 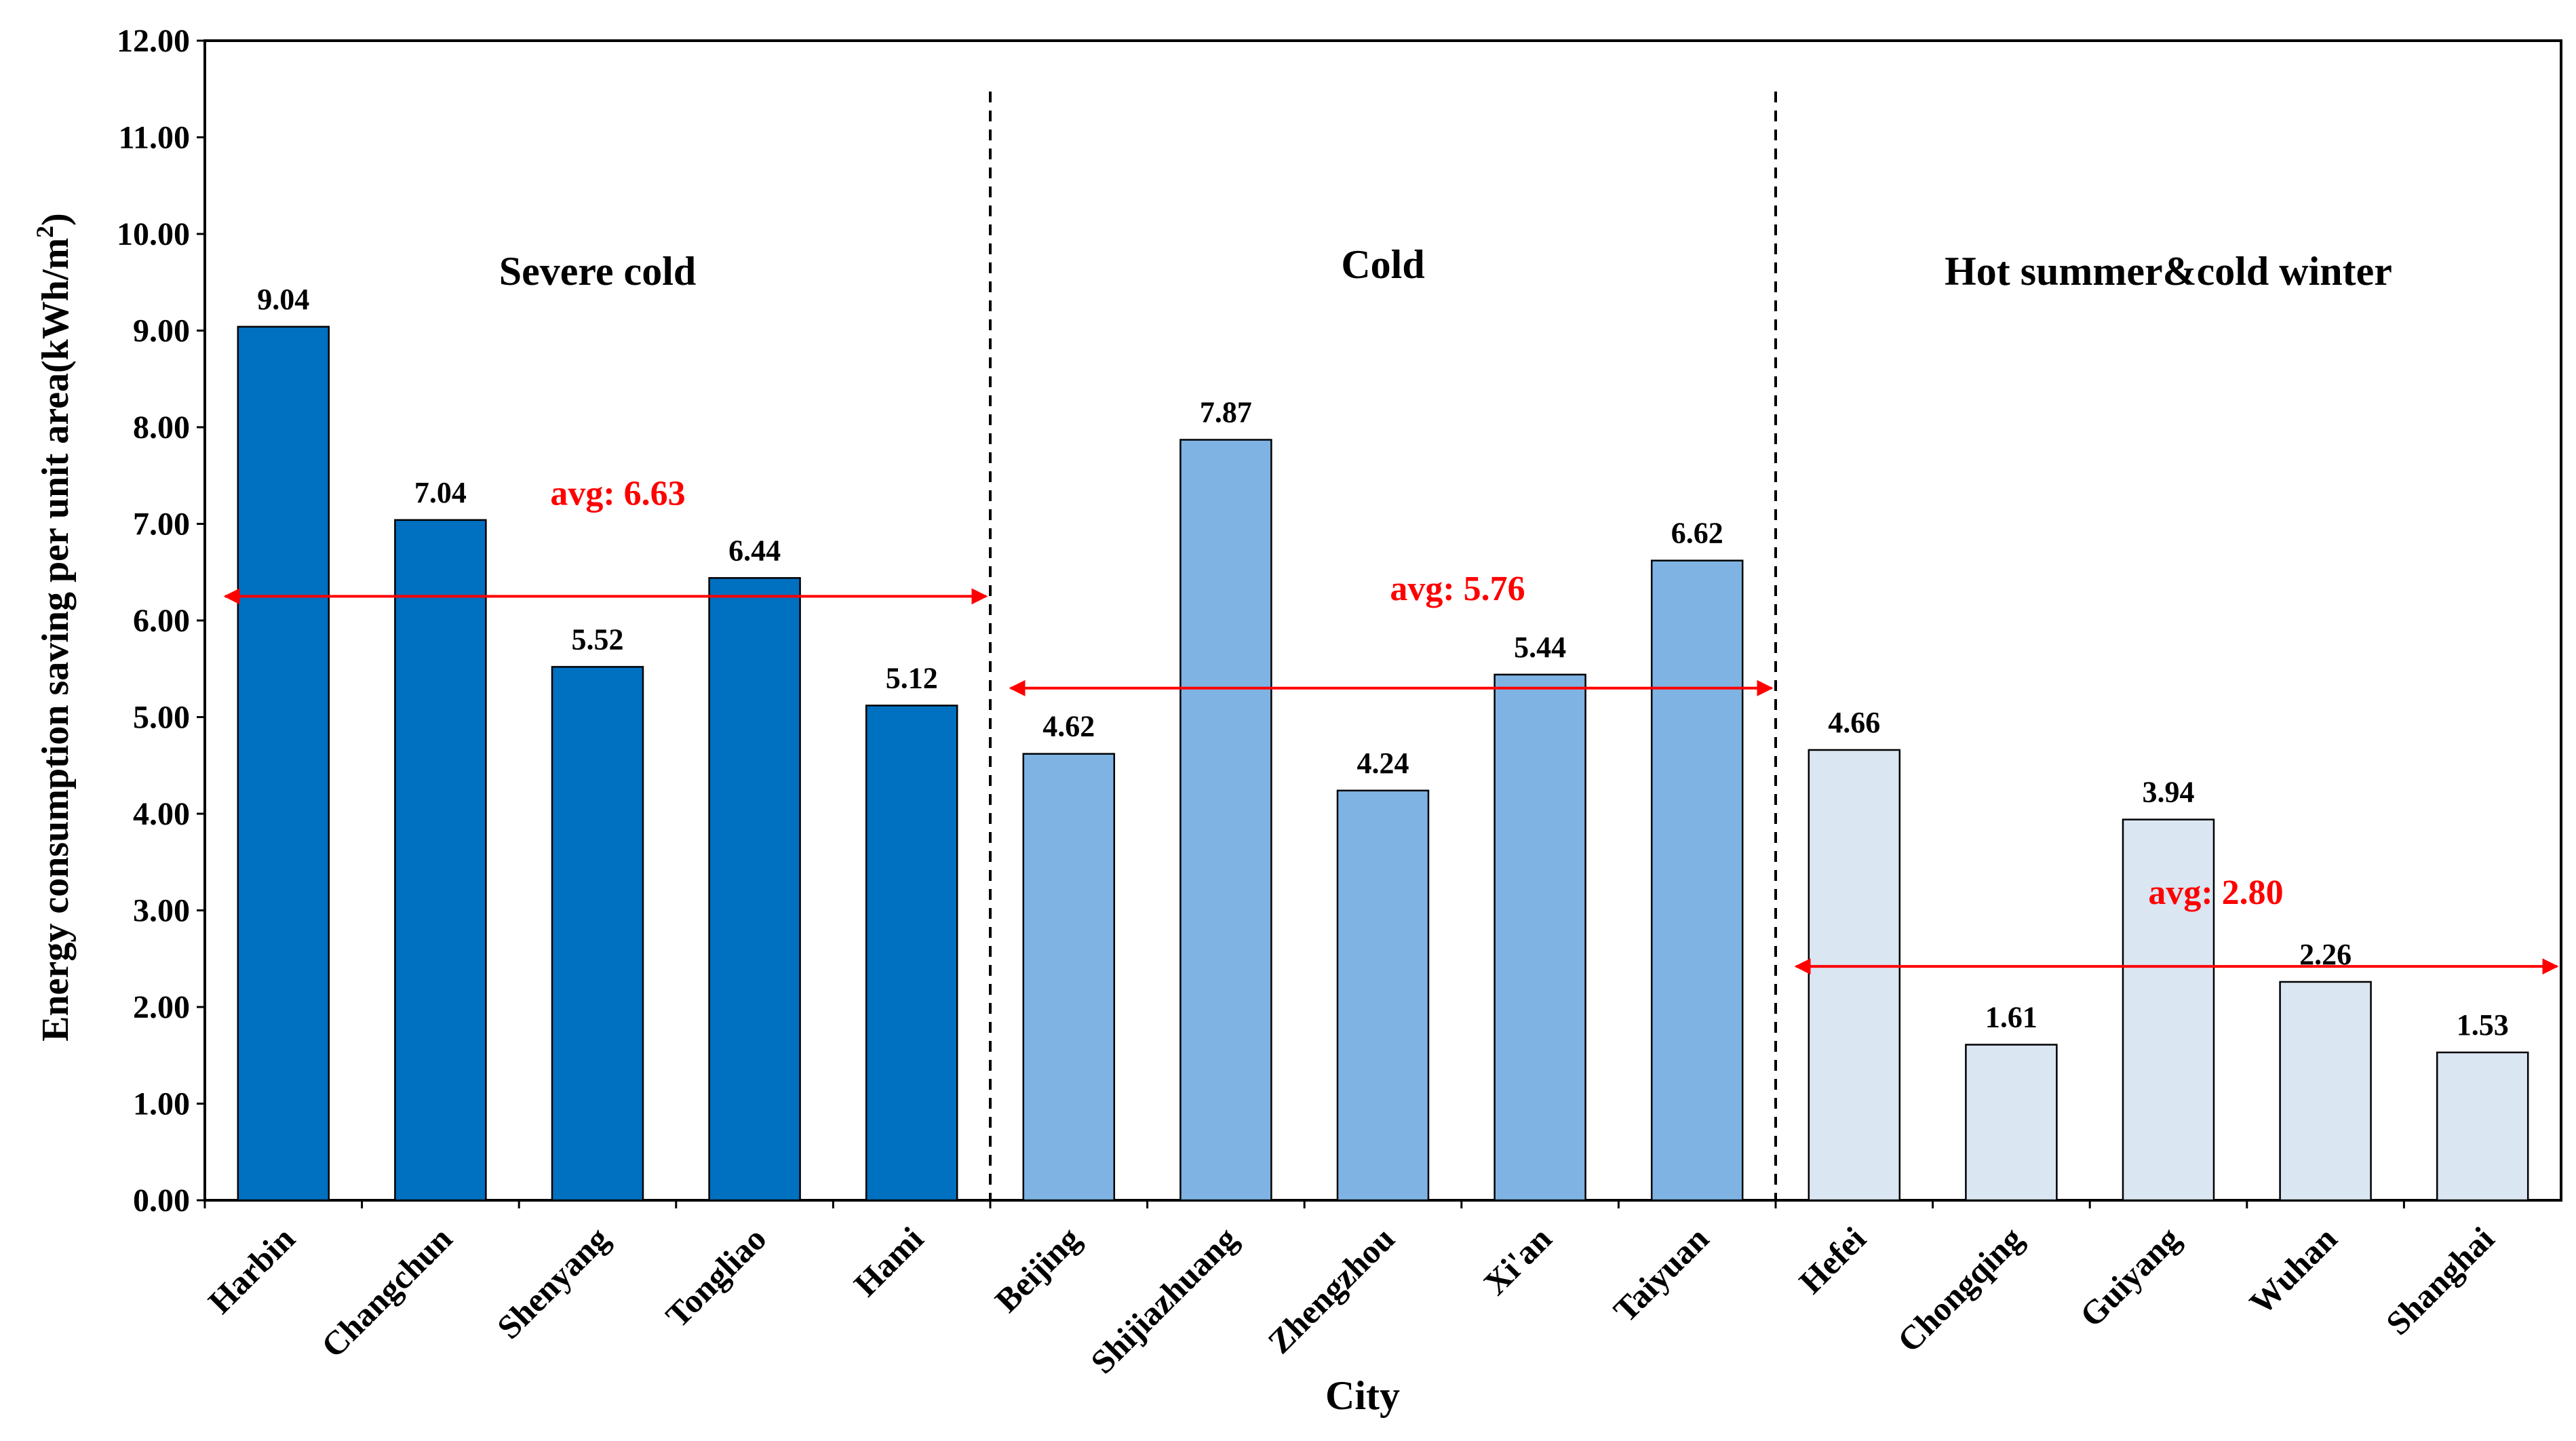 I want to click on value-label: 1.61, so click(x=2011, y=1017).